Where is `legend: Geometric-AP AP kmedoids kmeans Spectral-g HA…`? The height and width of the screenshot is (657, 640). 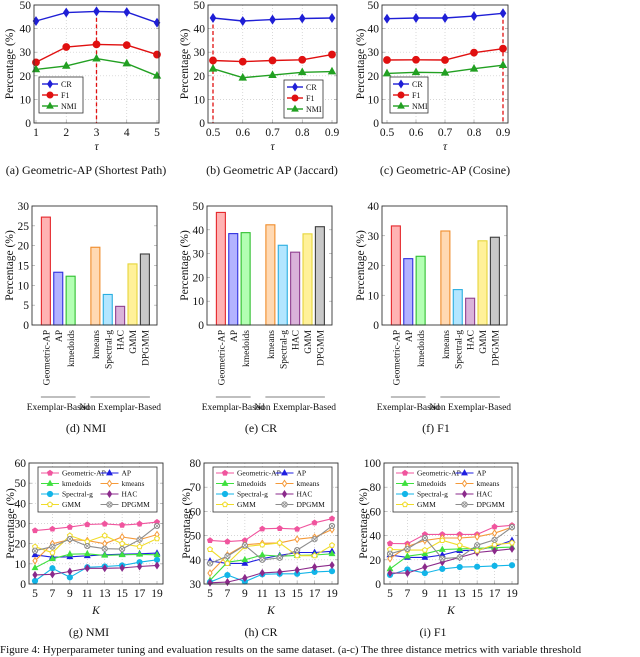 legend: Geometric-AP AP kmedoids kmeans Spectral-g HA… is located at coordinates (272, 489).